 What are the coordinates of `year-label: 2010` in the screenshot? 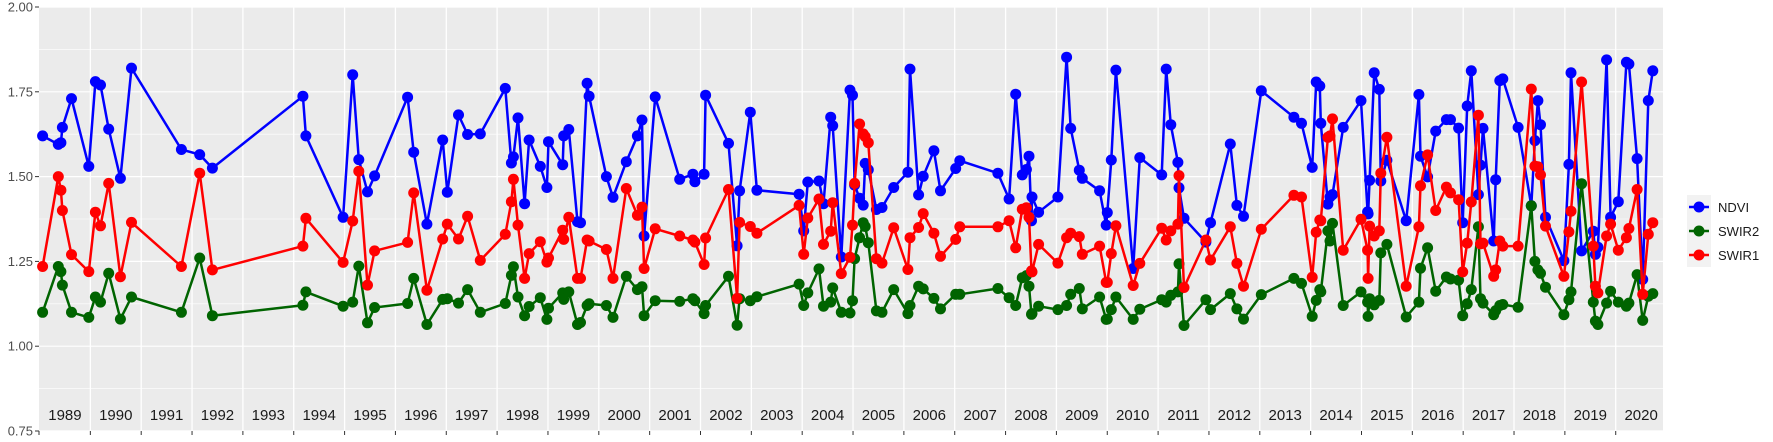 It's located at (1132, 415).